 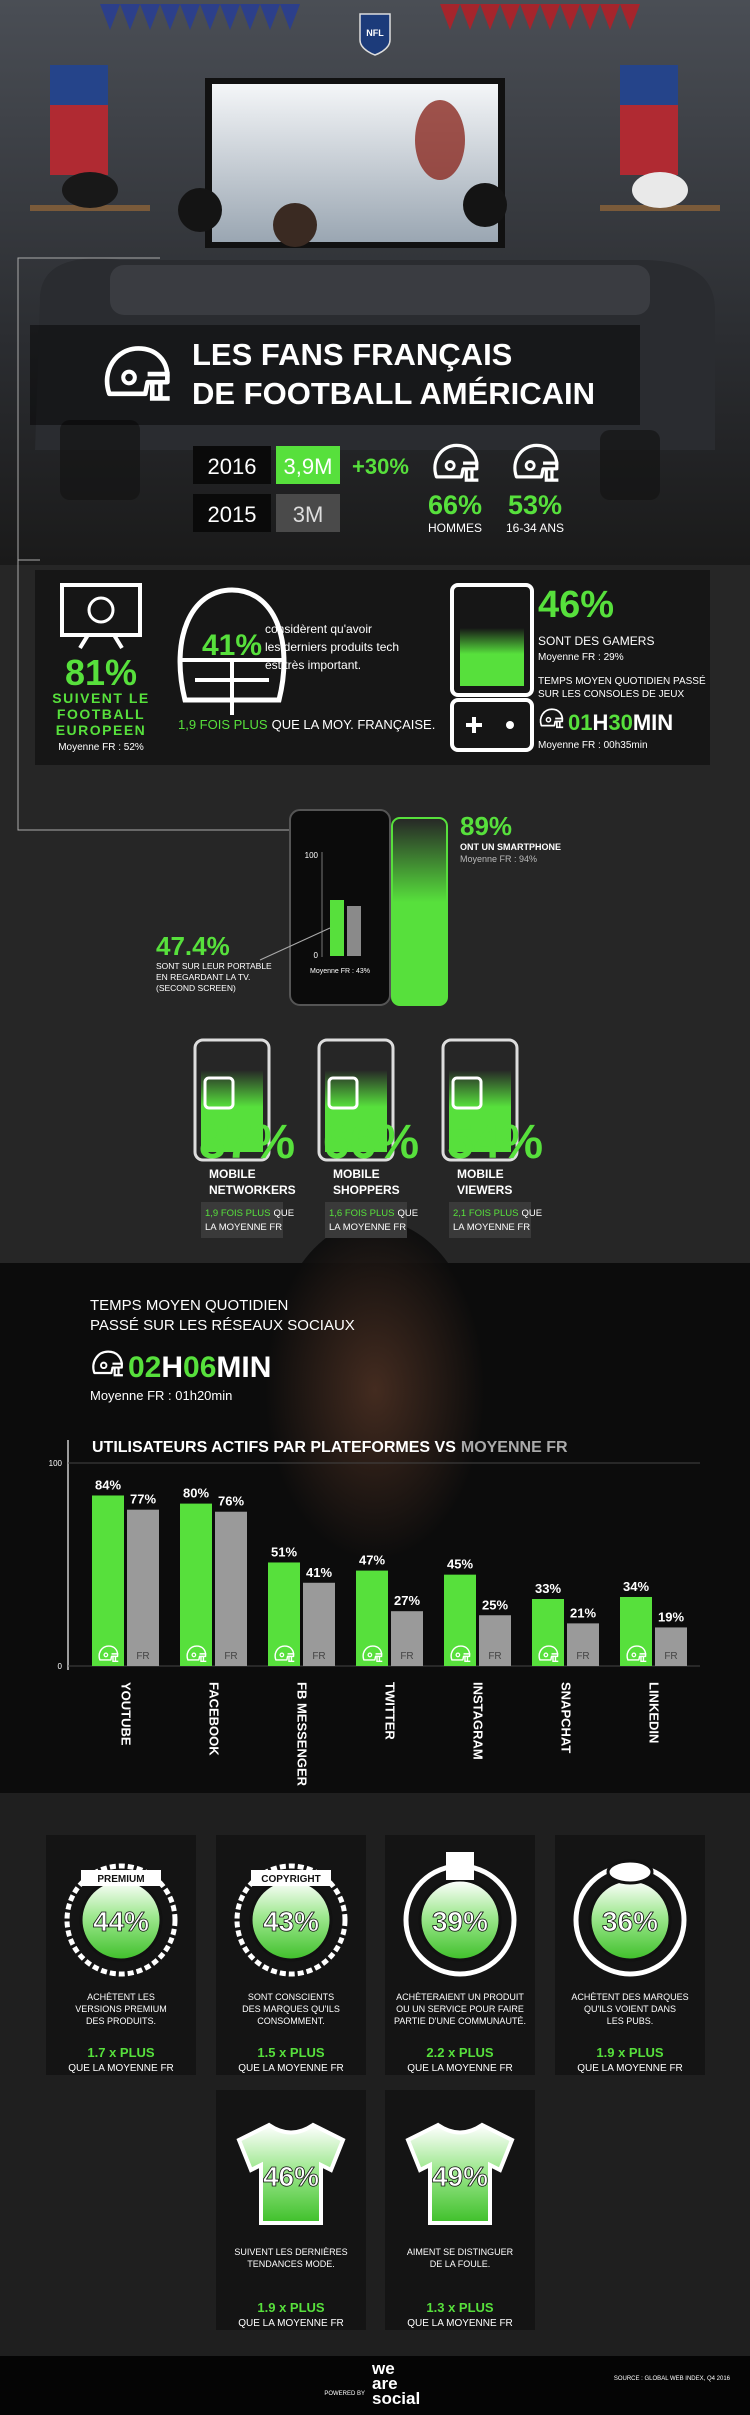 I want to click on speaker, so click(x=630, y=465).